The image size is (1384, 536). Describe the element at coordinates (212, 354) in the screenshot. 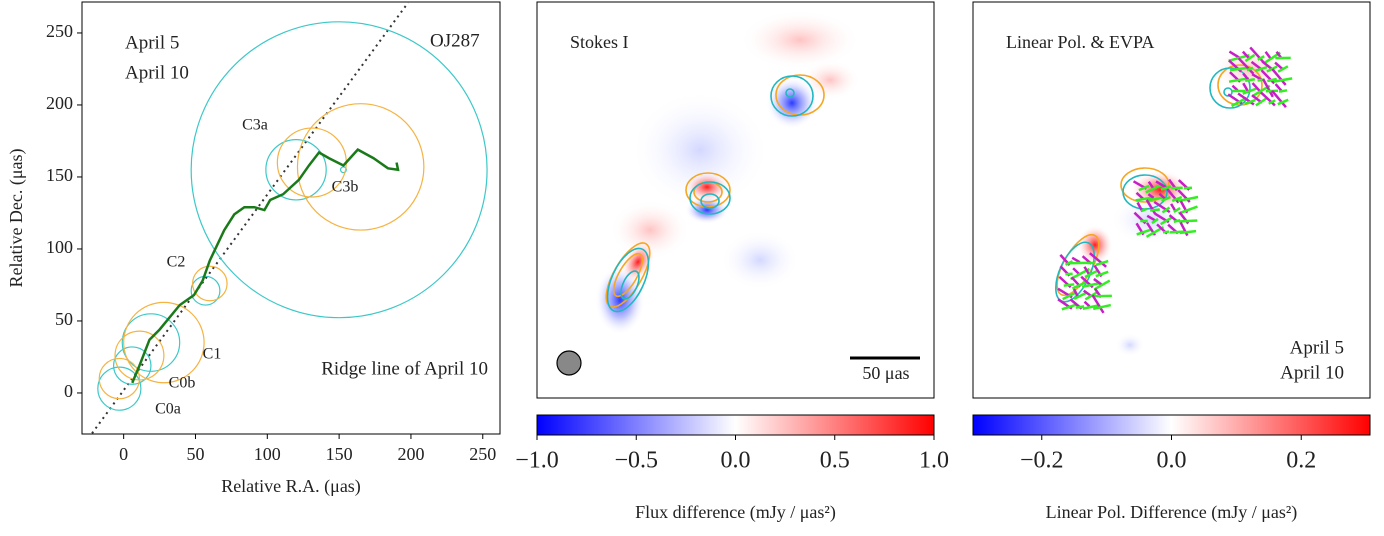

I see `component-label: C1` at that location.